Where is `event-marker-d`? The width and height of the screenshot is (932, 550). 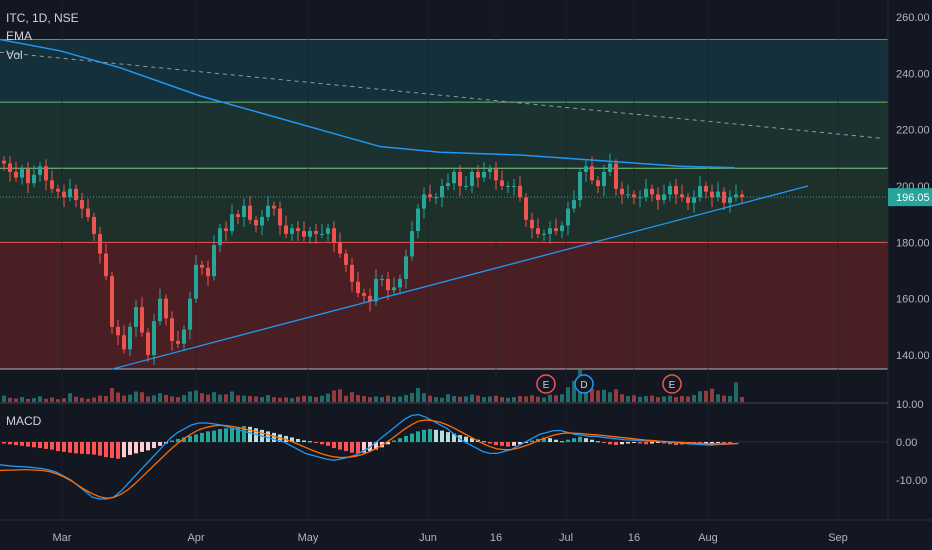 event-marker-d is located at coordinates (584, 384).